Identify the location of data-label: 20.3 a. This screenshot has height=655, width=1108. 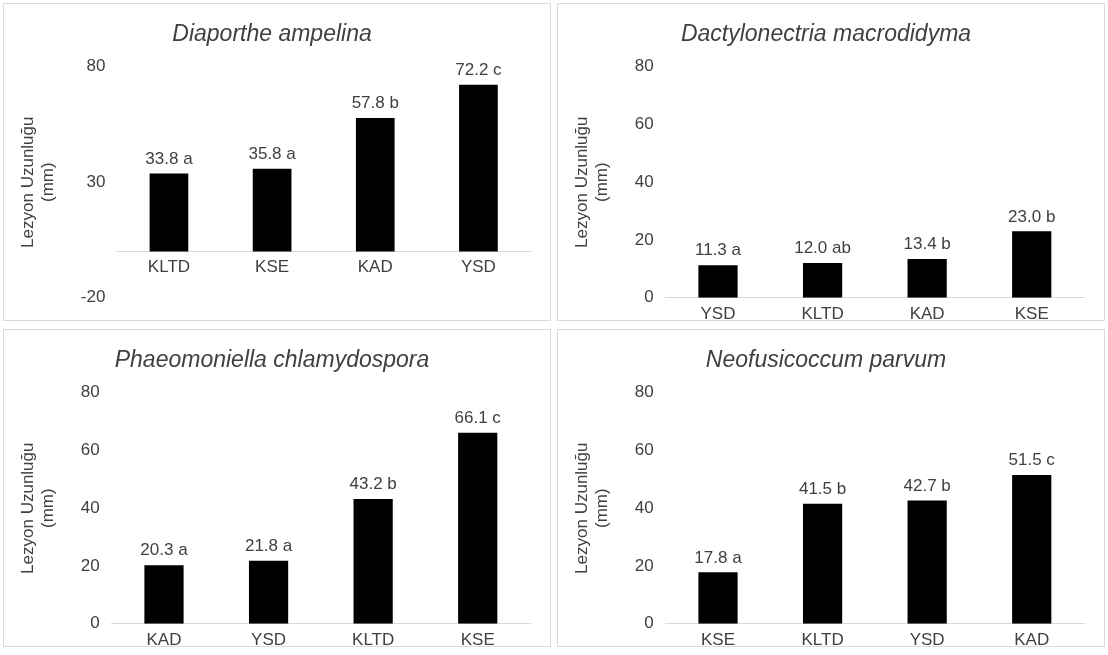
(164, 550).